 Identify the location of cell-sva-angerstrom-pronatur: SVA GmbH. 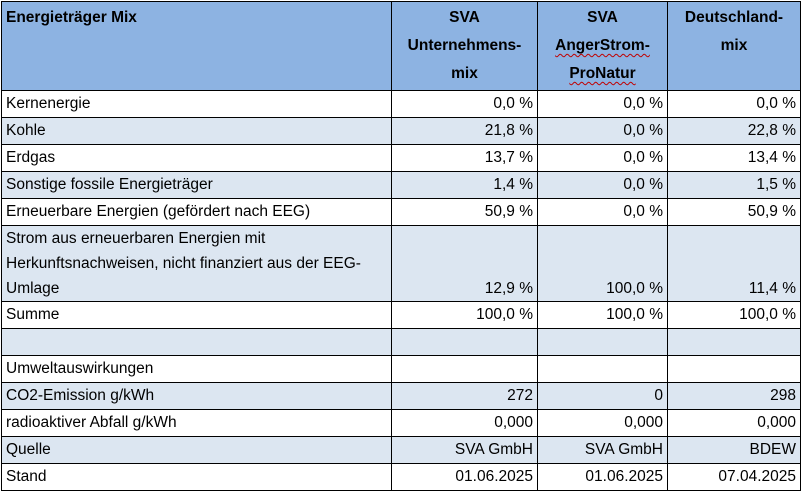
(602, 450).